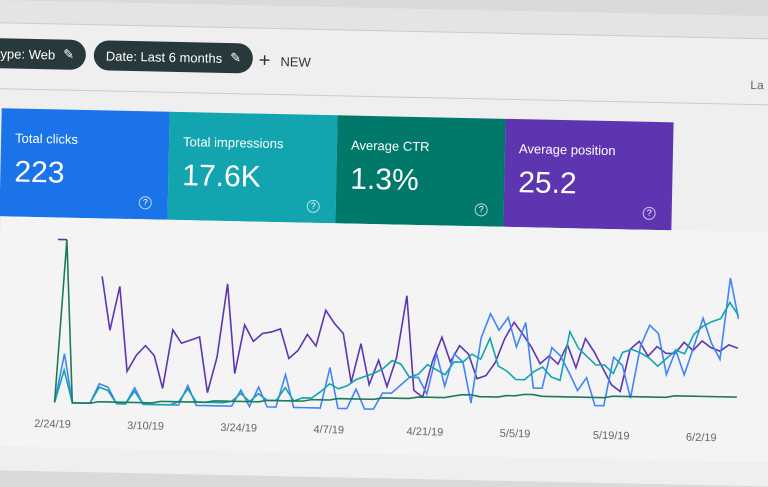 The width and height of the screenshot is (768, 487). I want to click on x-tick-label: 4/7/19, so click(328, 430).